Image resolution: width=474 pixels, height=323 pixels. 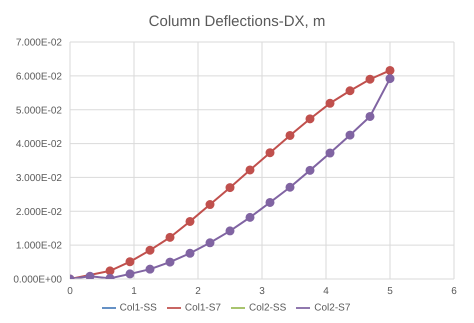 What do you see at coordinates (326, 292) in the screenshot?
I see `x-tick-label: 4` at bounding box center [326, 292].